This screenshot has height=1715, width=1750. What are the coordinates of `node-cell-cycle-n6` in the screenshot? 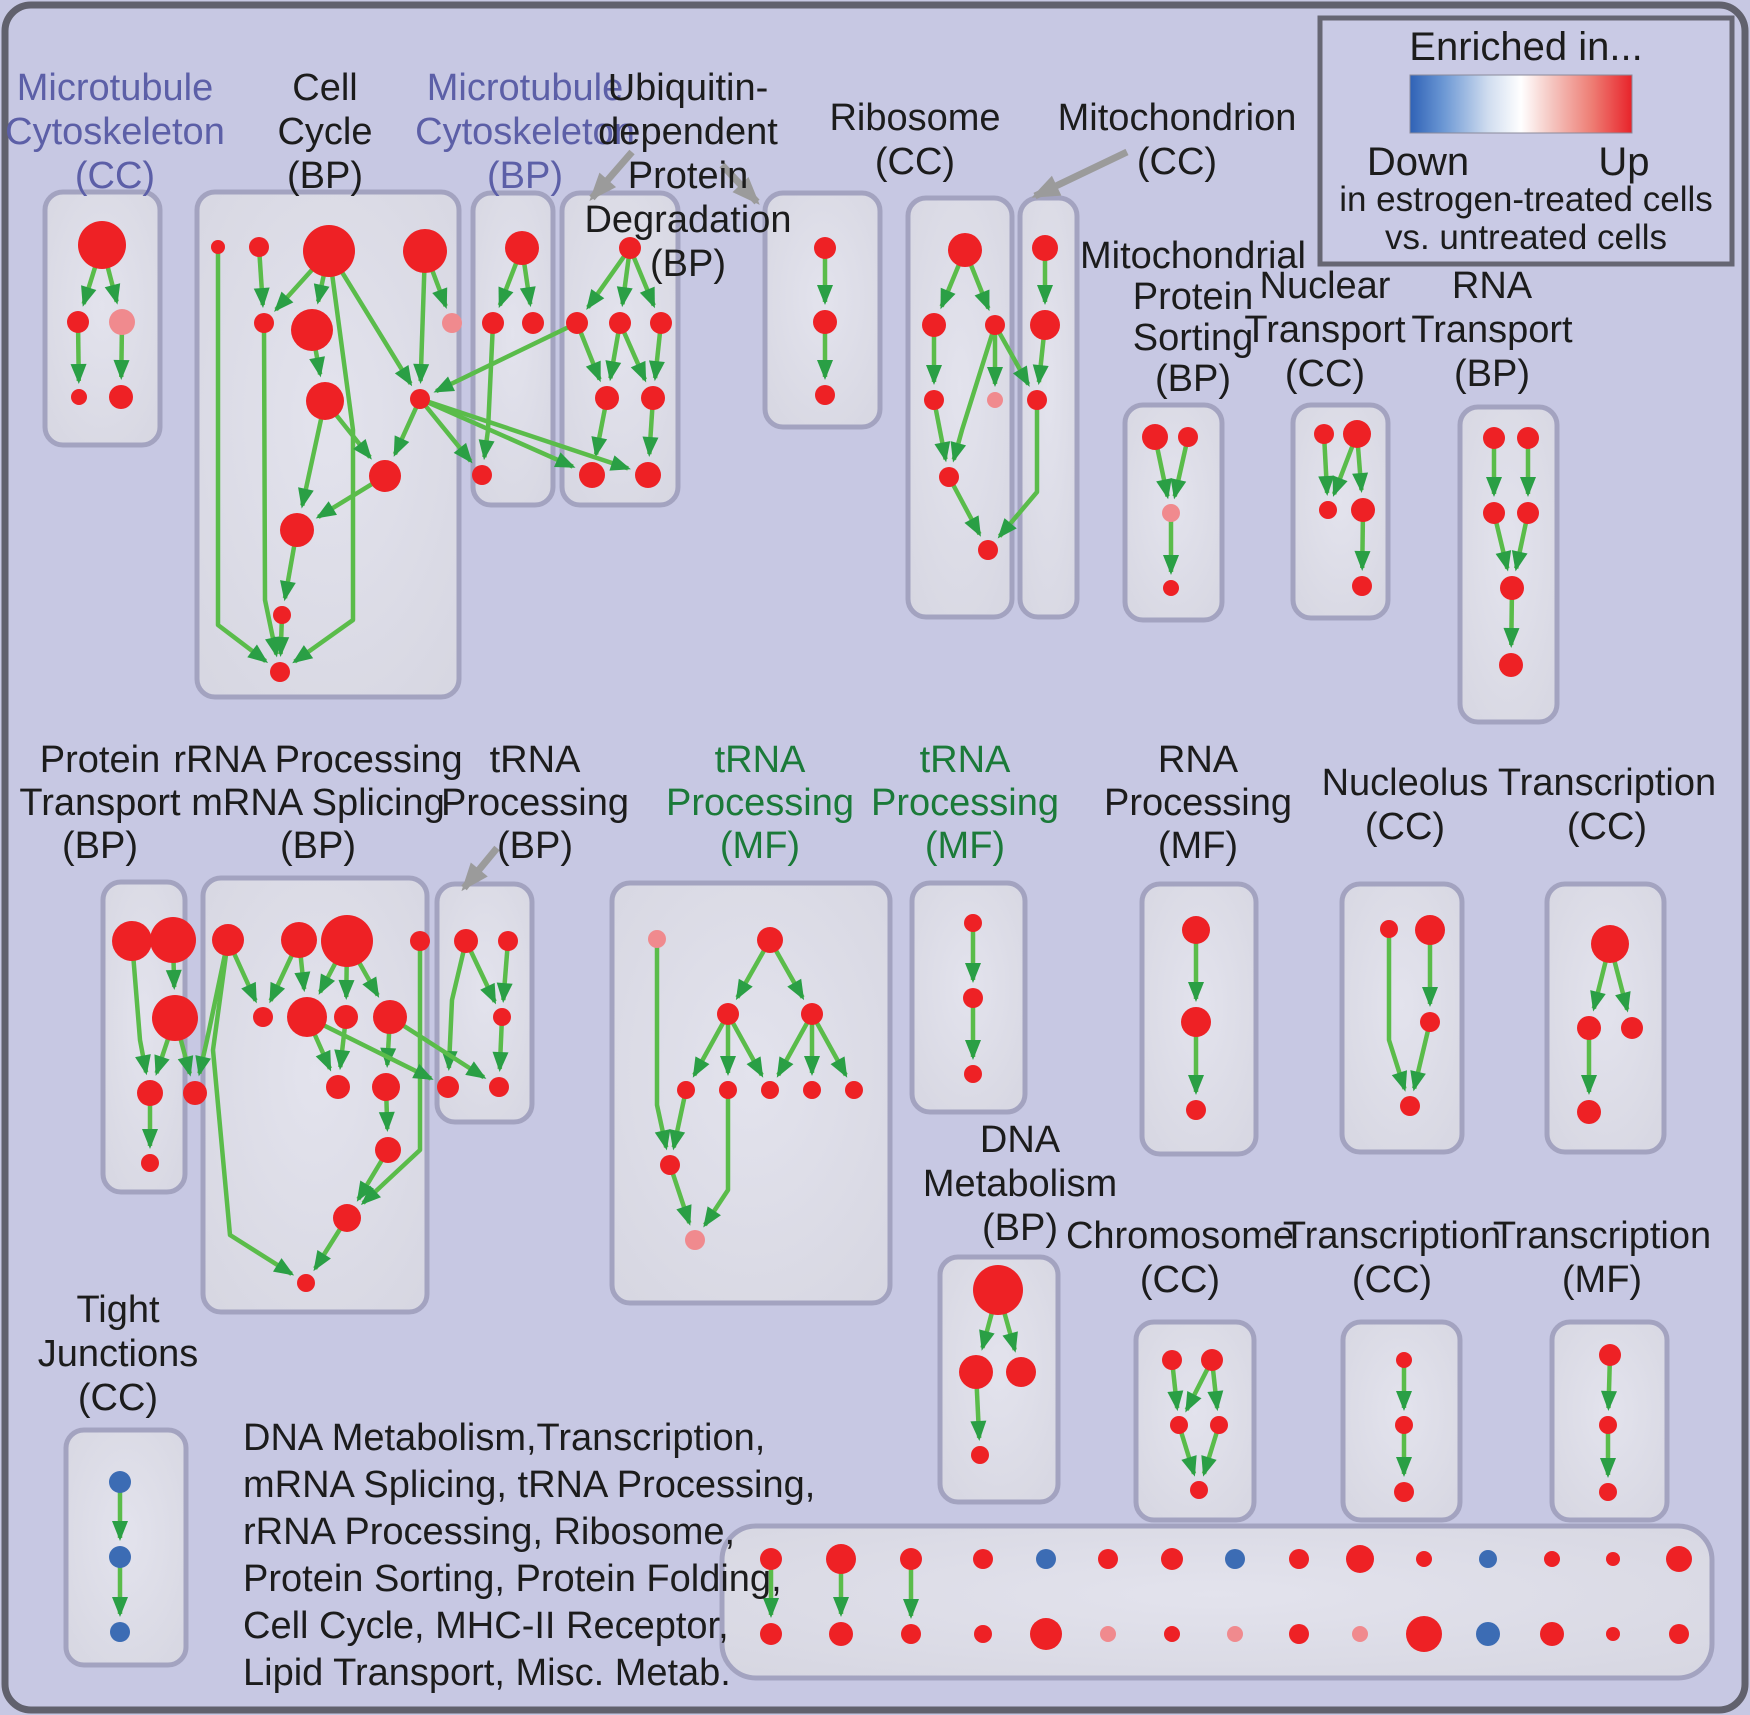 It's located at (312, 330).